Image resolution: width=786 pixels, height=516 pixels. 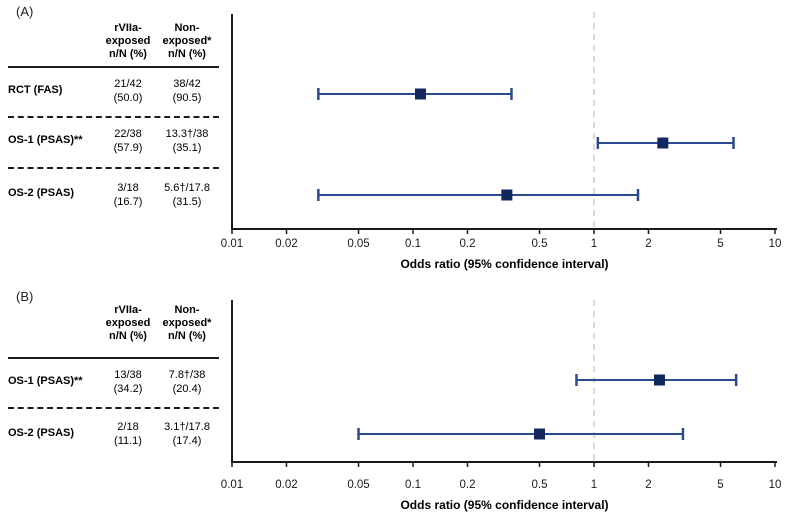 What do you see at coordinates (128, 389) in the screenshot?
I see `cell-pct-value: (34.2)` at bounding box center [128, 389].